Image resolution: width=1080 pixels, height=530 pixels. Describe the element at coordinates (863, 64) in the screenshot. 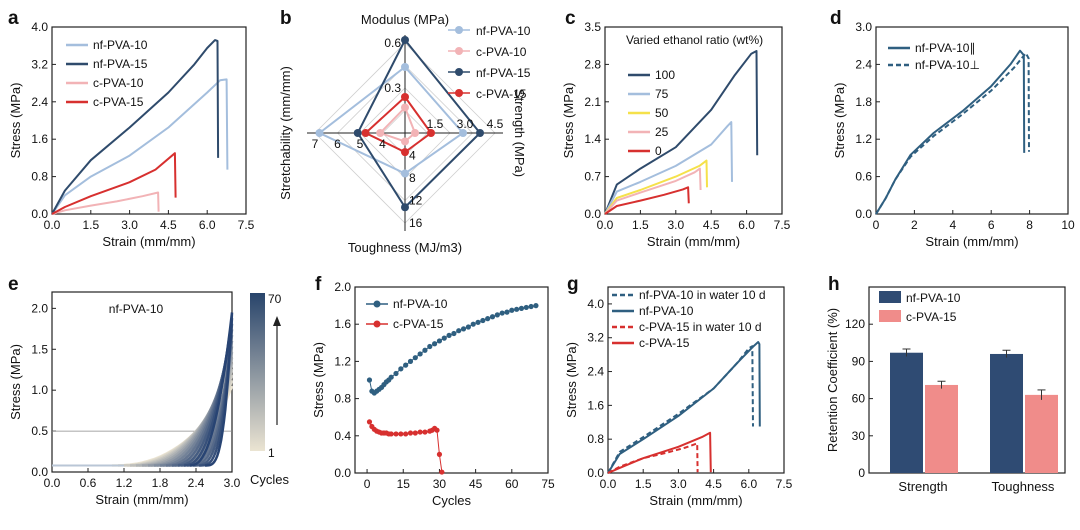

I see `y-tick-label: 2.4` at that location.